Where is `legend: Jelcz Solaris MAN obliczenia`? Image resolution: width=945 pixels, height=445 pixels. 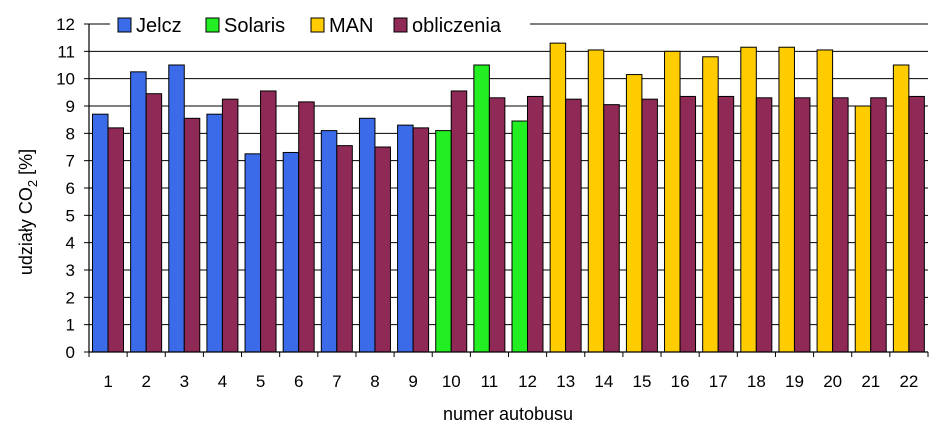 legend: Jelcz Solaris MAN obliczenia is located at coordinates (320, 25).